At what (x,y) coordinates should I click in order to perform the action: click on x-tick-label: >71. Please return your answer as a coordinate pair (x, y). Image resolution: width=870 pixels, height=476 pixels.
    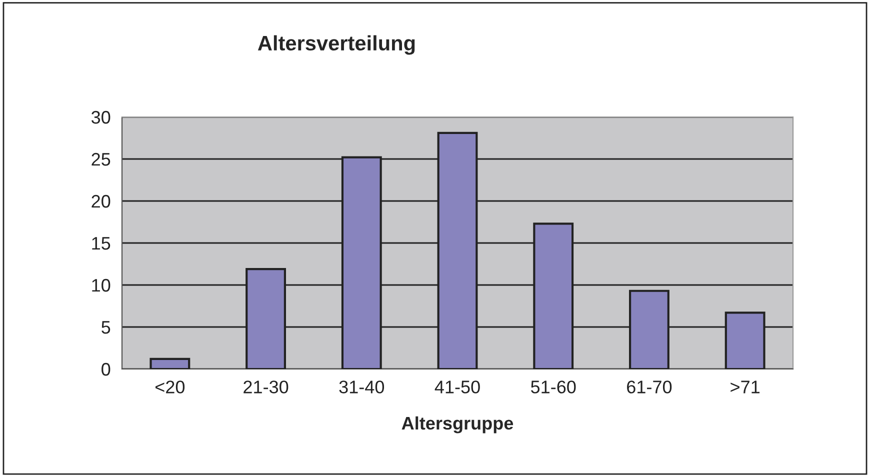
    Looking at the image, I should click on (745, 387).